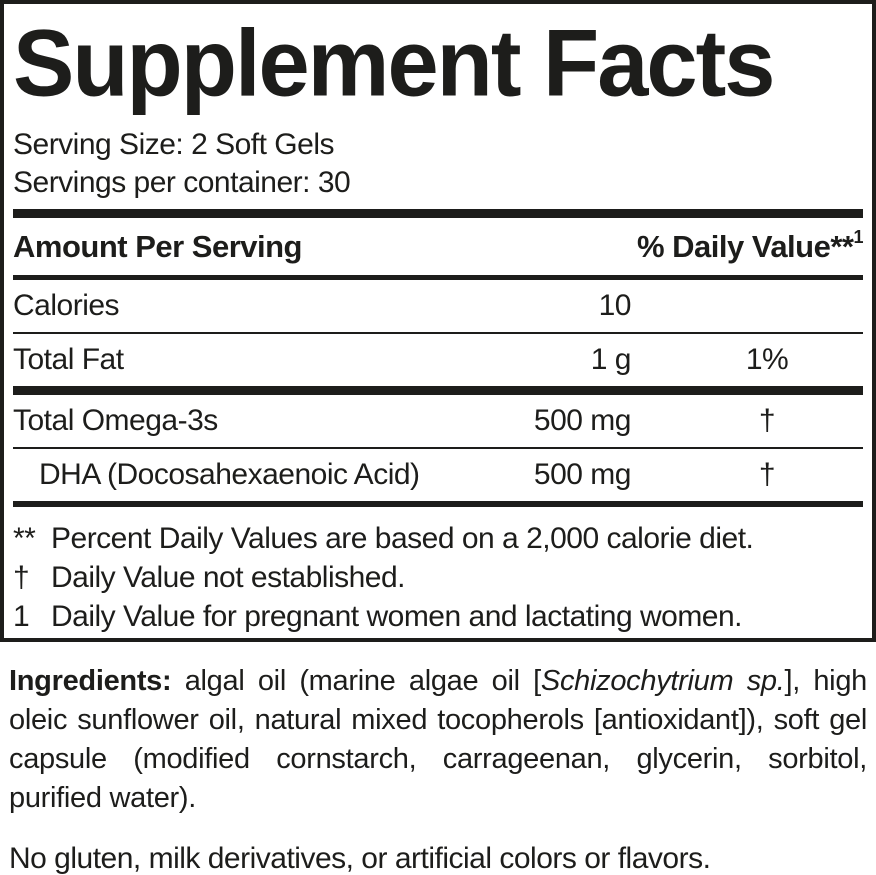  I want to click on thick-rule-top, so click(438, 213).